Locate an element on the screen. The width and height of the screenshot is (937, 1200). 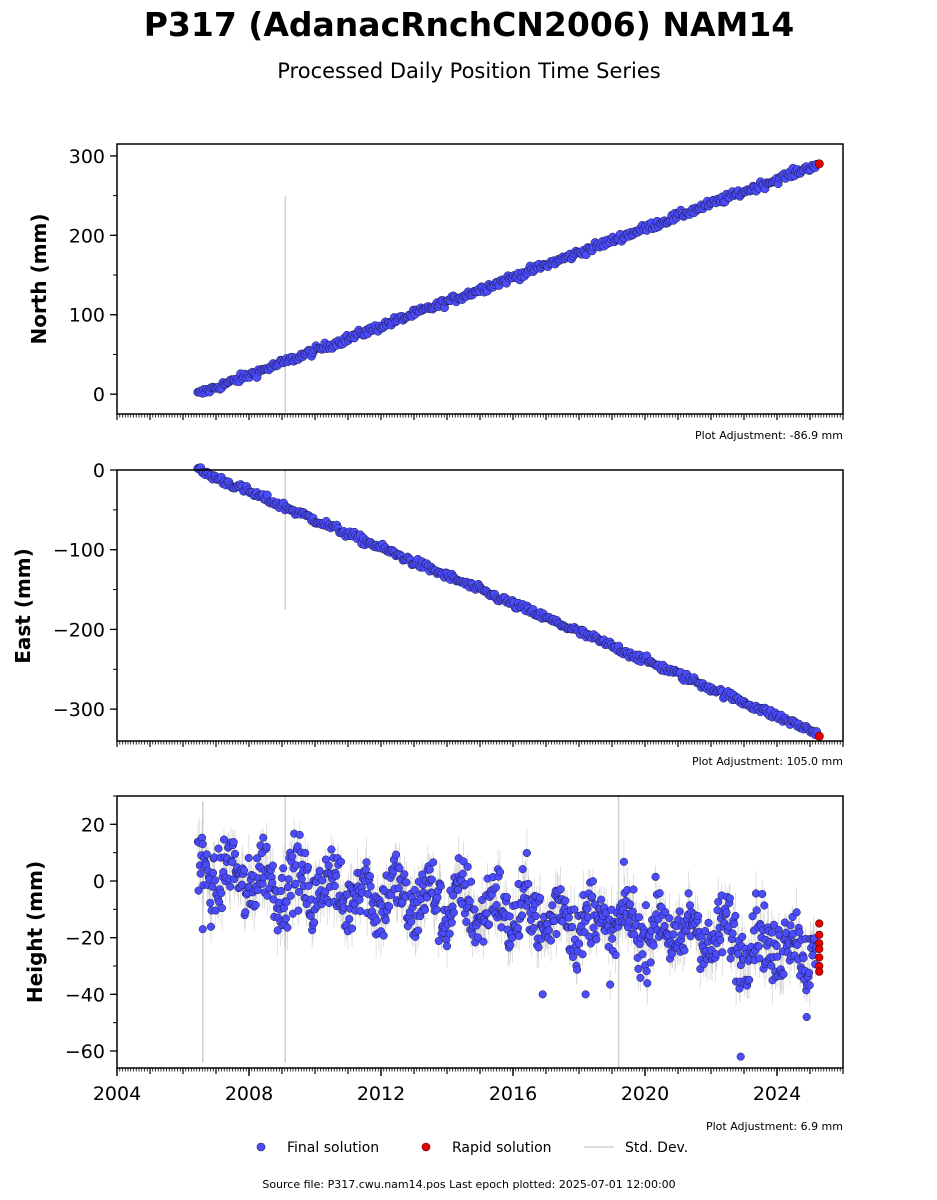
north-rapid-point is located at coordinates (819, 164).